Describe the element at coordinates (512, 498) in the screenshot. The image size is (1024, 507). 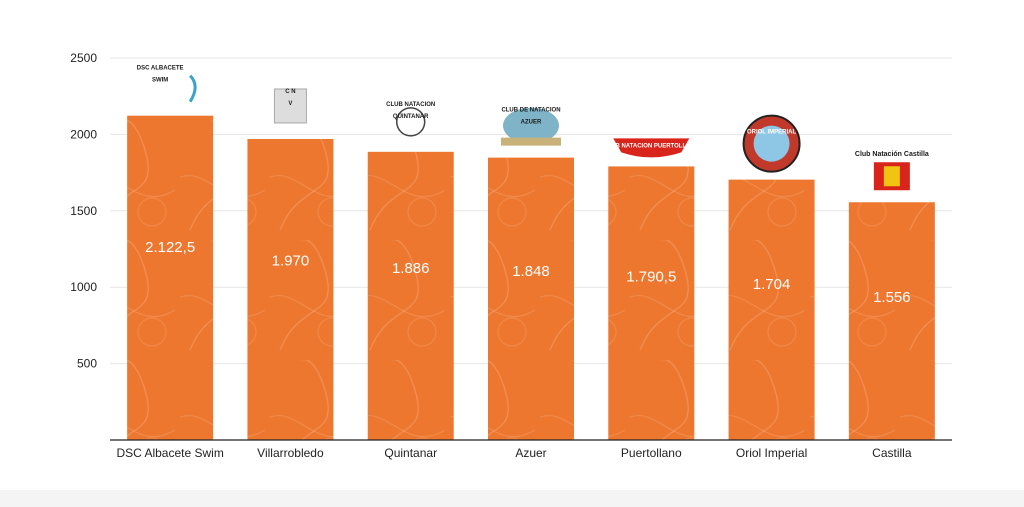
I see `bottom-strip` at that location.